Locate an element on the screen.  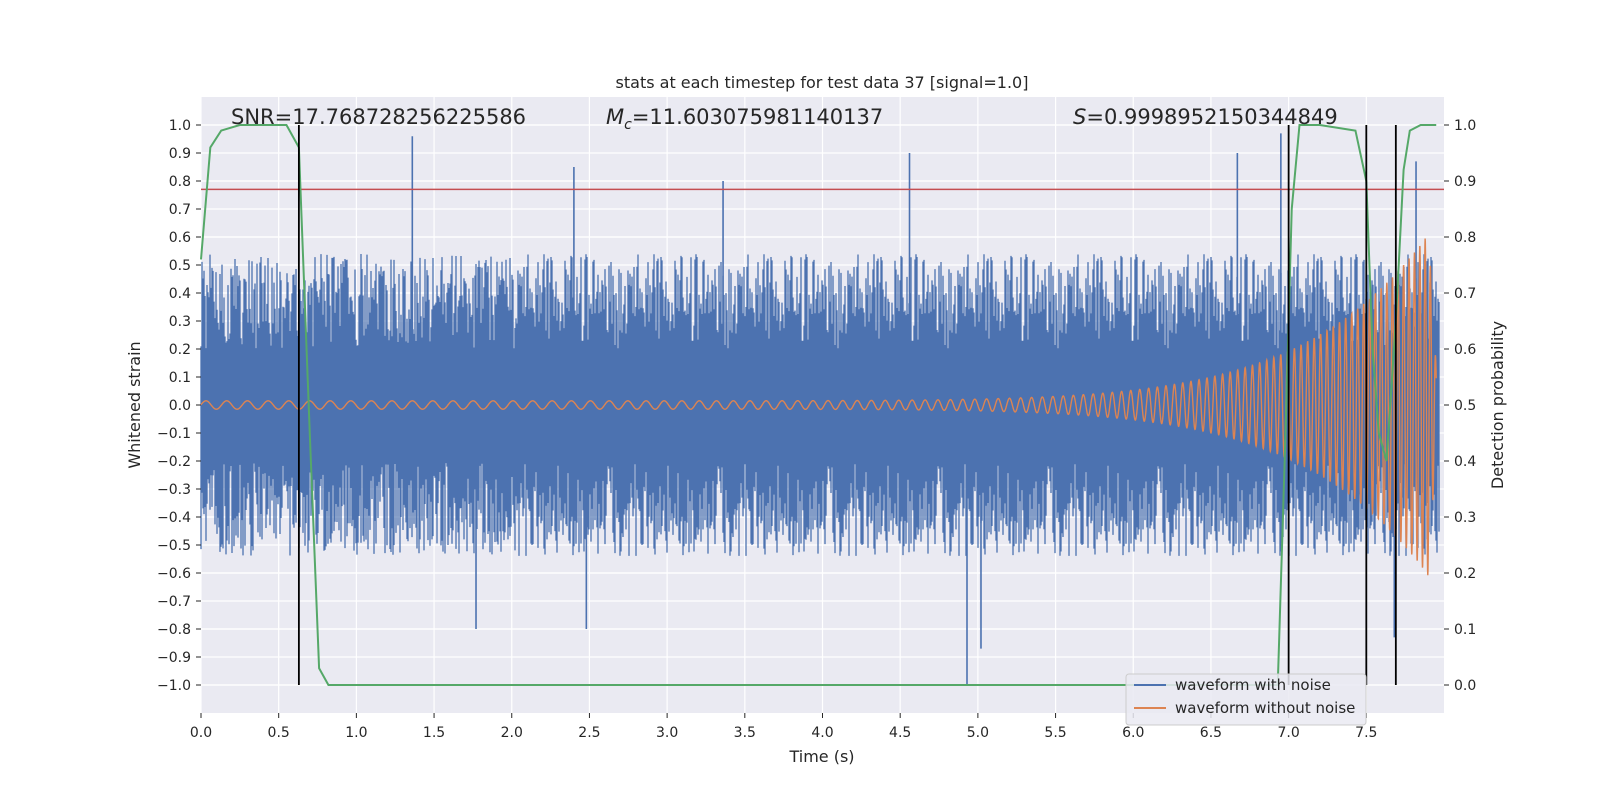
x-tick-label: 1.0 is located at coordinates (356, 733).